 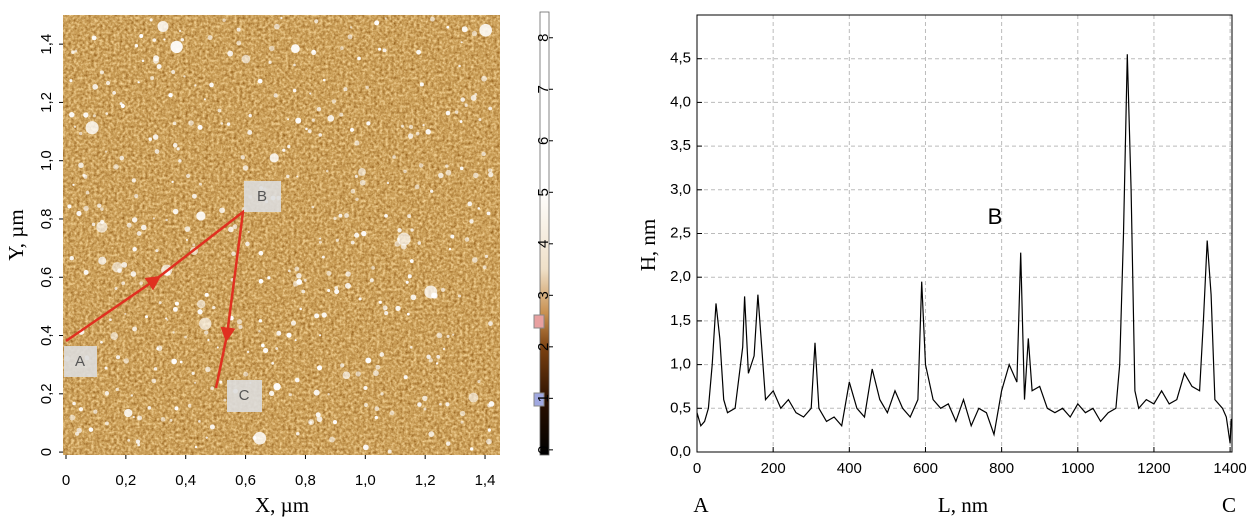 What do you see at coordinates (245, 480) in the screenshot?
I see `x-tick-label: 0,6` at bounding box center [245, 480].